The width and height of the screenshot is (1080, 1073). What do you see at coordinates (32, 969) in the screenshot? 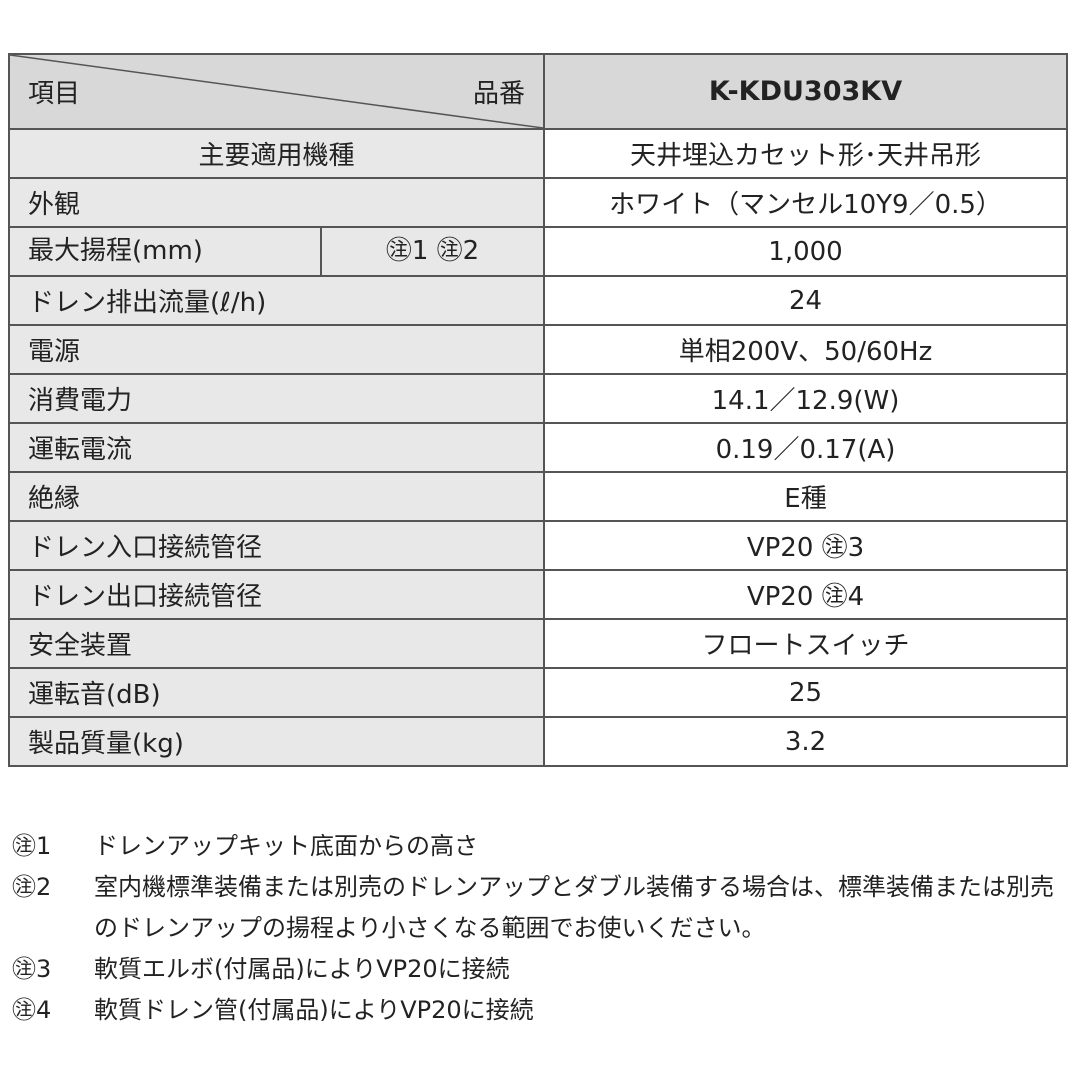
I see `note-key: ㊟3` at bounding box center [32, 969].